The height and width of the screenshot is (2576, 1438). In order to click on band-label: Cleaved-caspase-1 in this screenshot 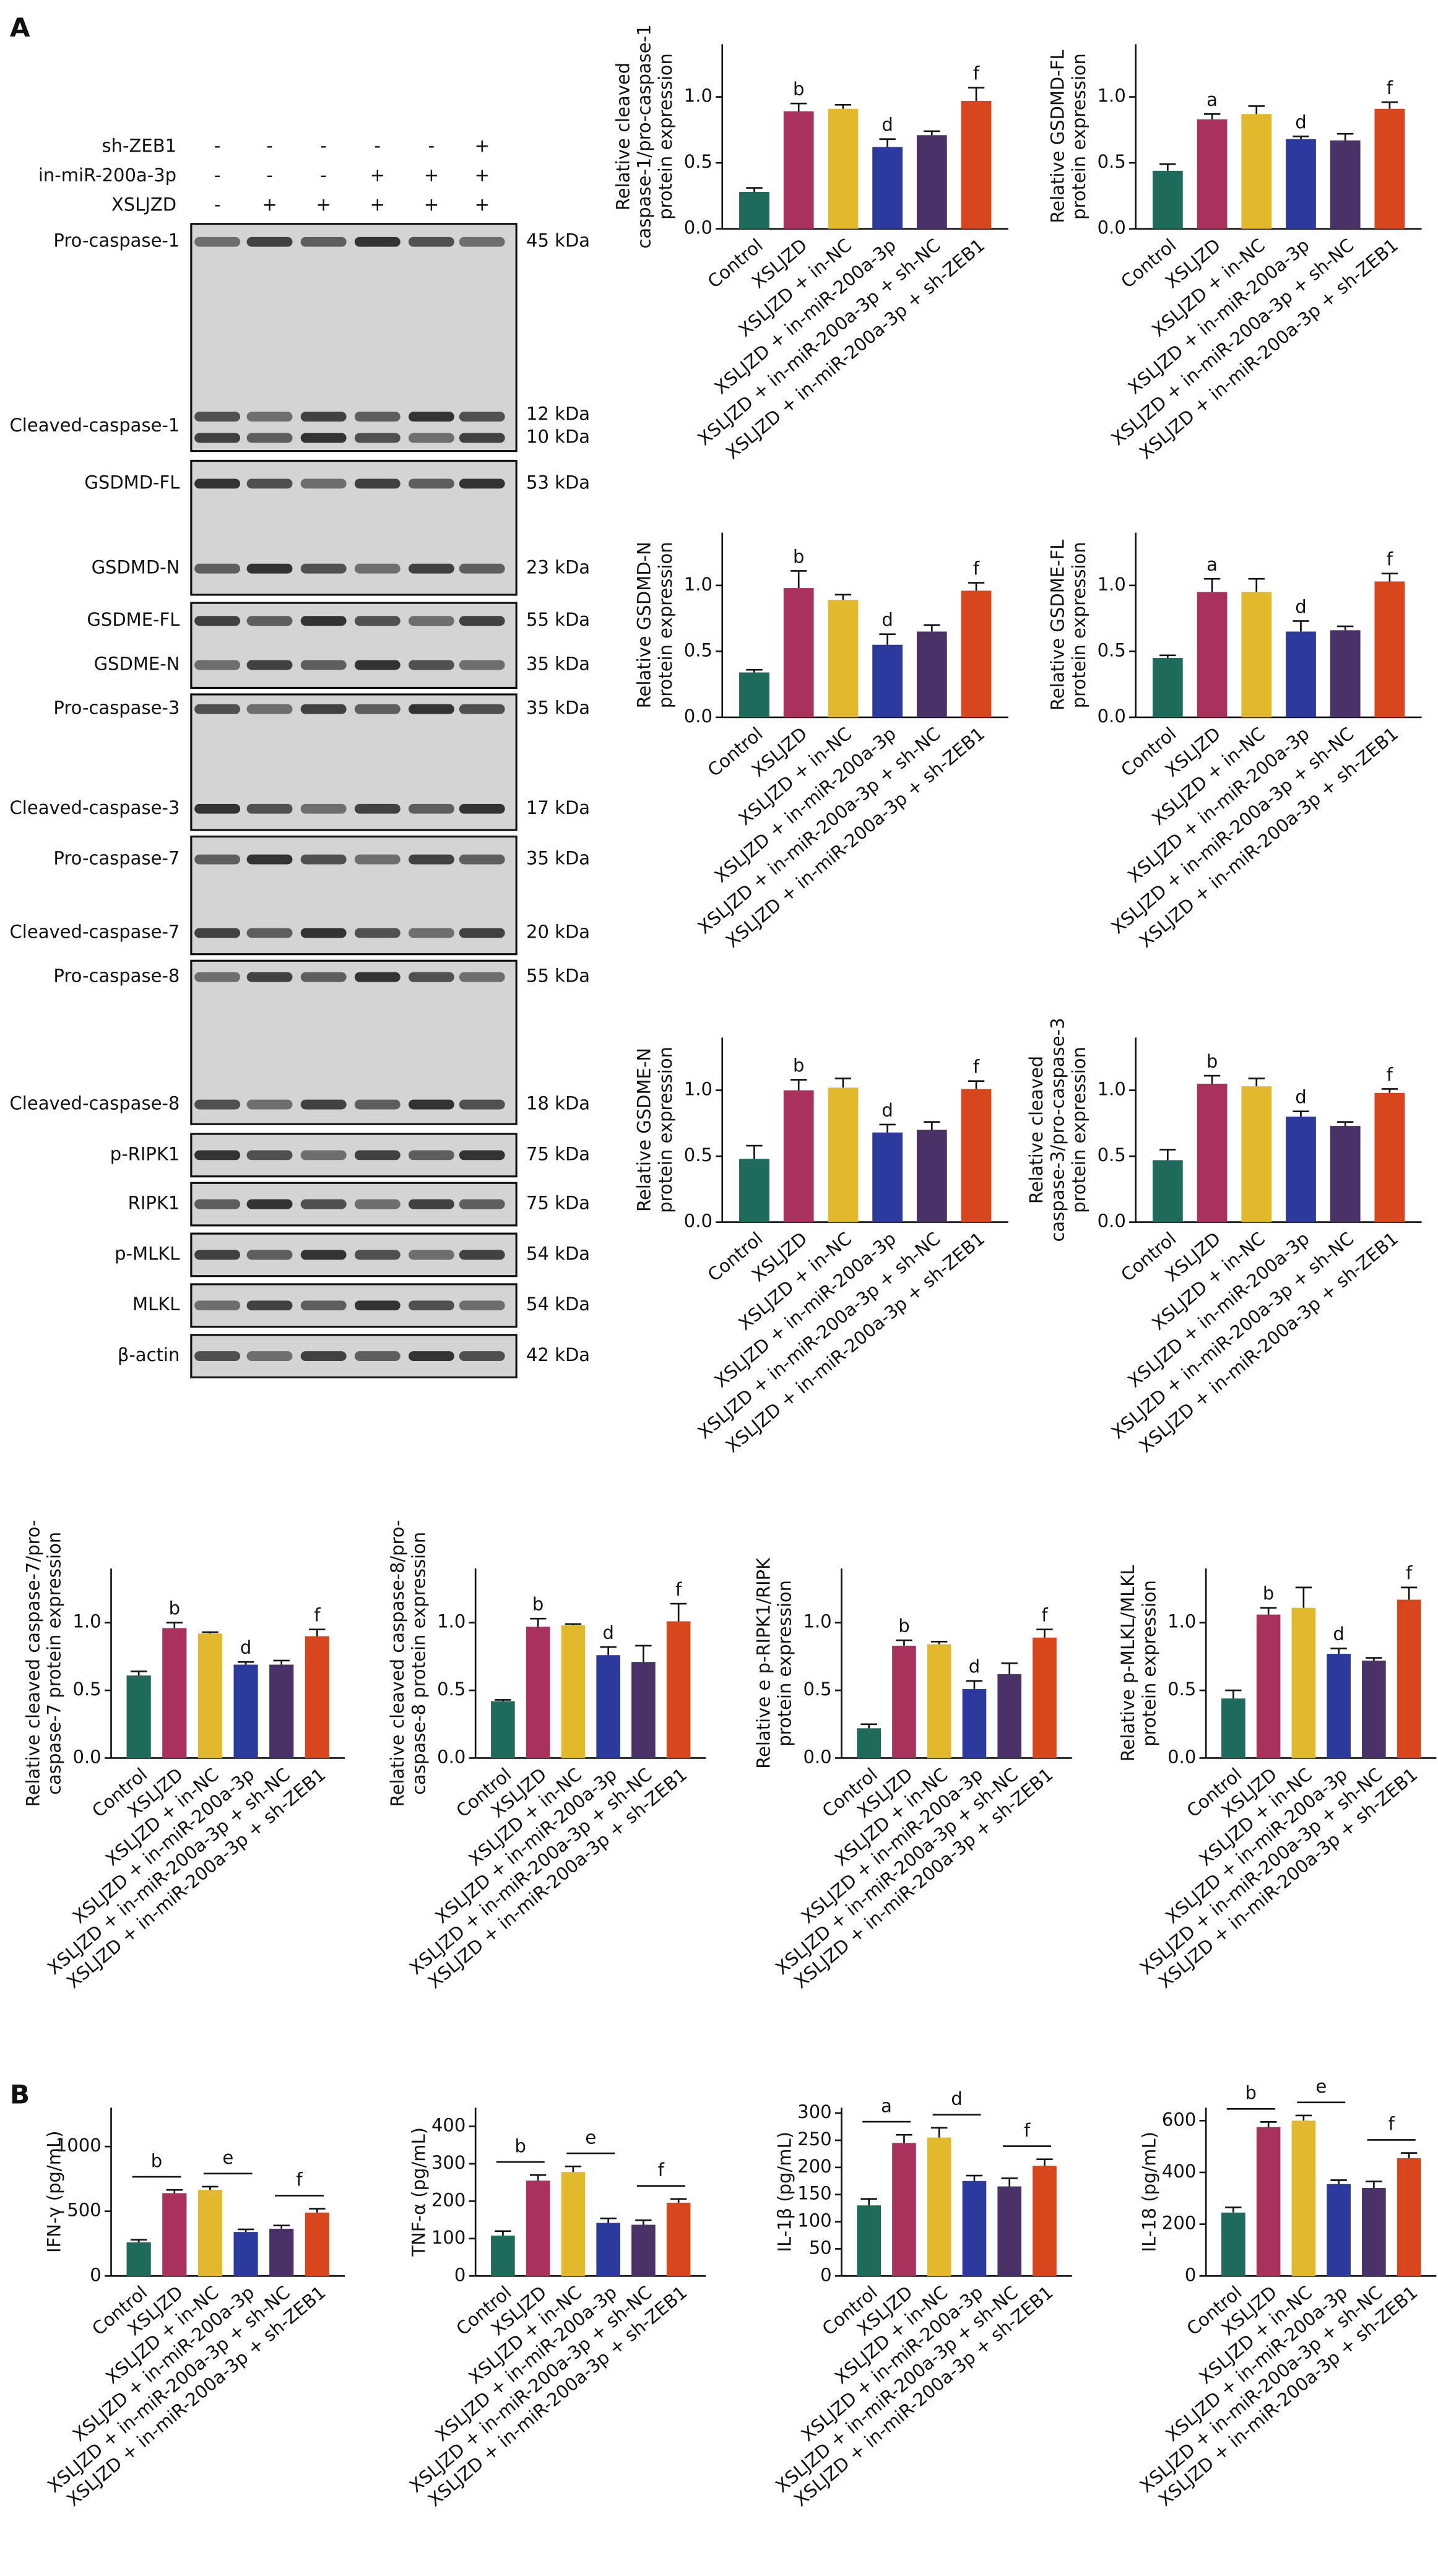, I will do `click(95, 425)`.